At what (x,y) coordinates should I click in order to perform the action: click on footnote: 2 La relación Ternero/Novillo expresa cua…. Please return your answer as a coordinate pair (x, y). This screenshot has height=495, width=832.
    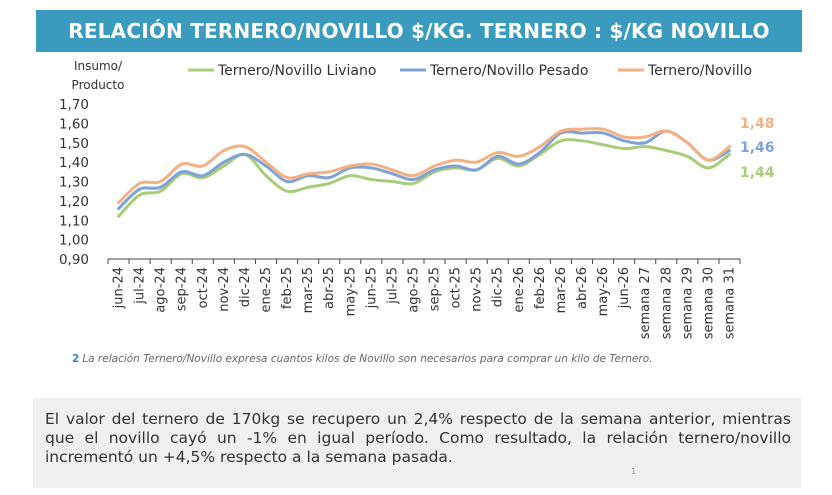
    Looking at the image, I should click on (410, 359).